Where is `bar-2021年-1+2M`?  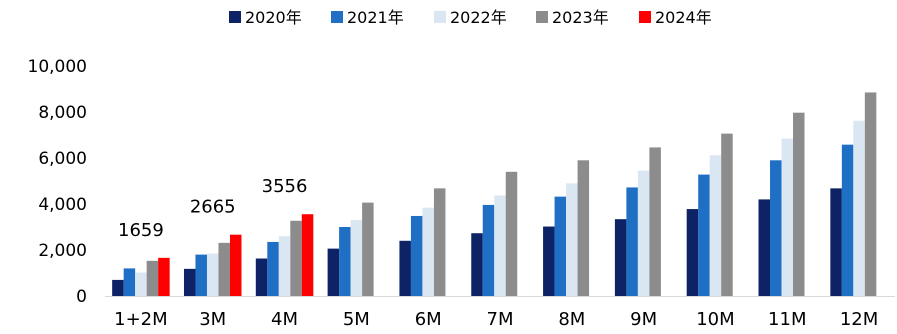 bar-2021年-1+2M is located at coordinates (129, 282).